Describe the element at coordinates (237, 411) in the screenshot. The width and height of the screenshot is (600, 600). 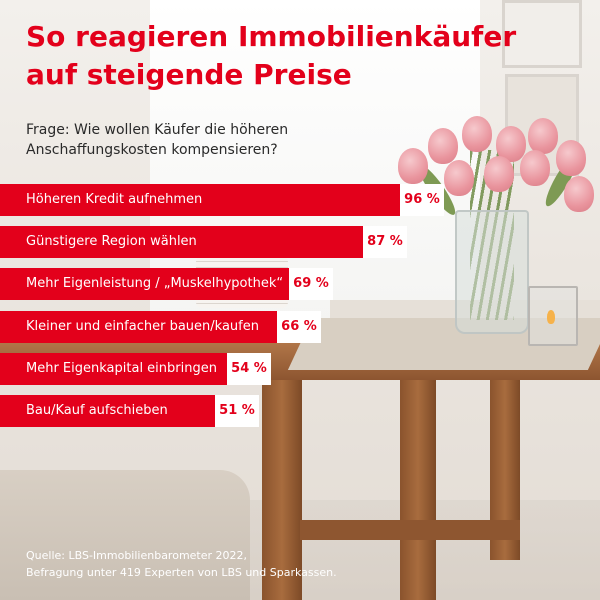
I see `value-label: 51 %` at that location.